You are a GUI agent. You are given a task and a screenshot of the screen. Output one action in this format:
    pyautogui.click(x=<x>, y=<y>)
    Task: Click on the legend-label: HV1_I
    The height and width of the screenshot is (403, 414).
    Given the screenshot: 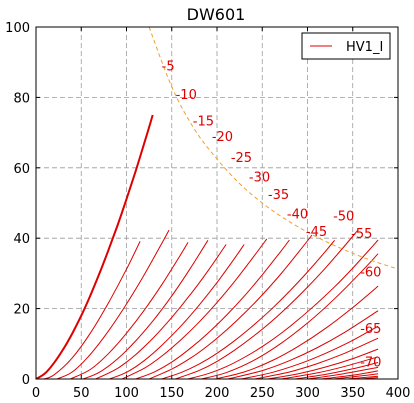 What is the action you would take?
    pyautogui.click(x=364, y=47)
    